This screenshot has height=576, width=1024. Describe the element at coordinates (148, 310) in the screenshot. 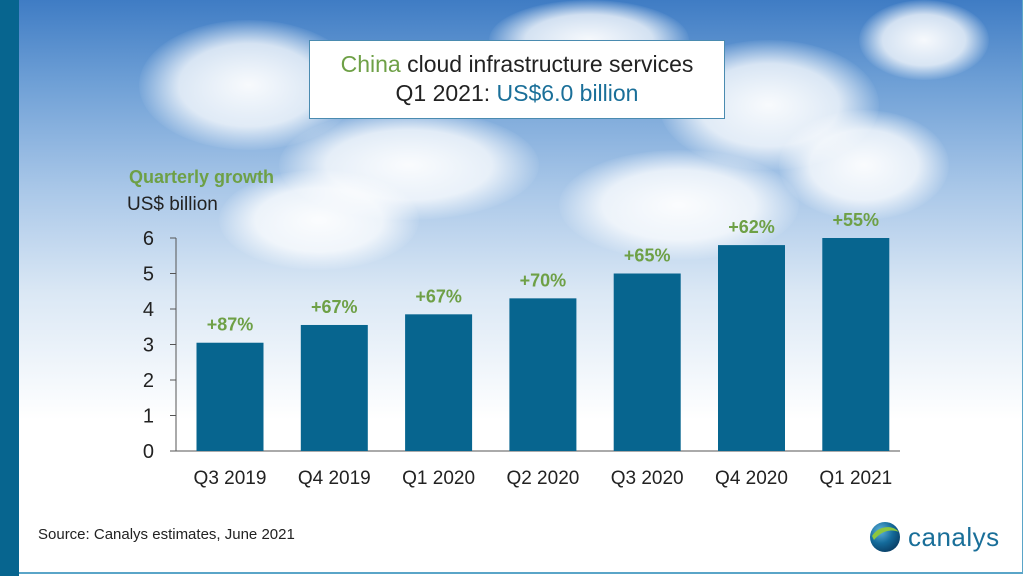

I see `y-tick-label: 4` at that location.